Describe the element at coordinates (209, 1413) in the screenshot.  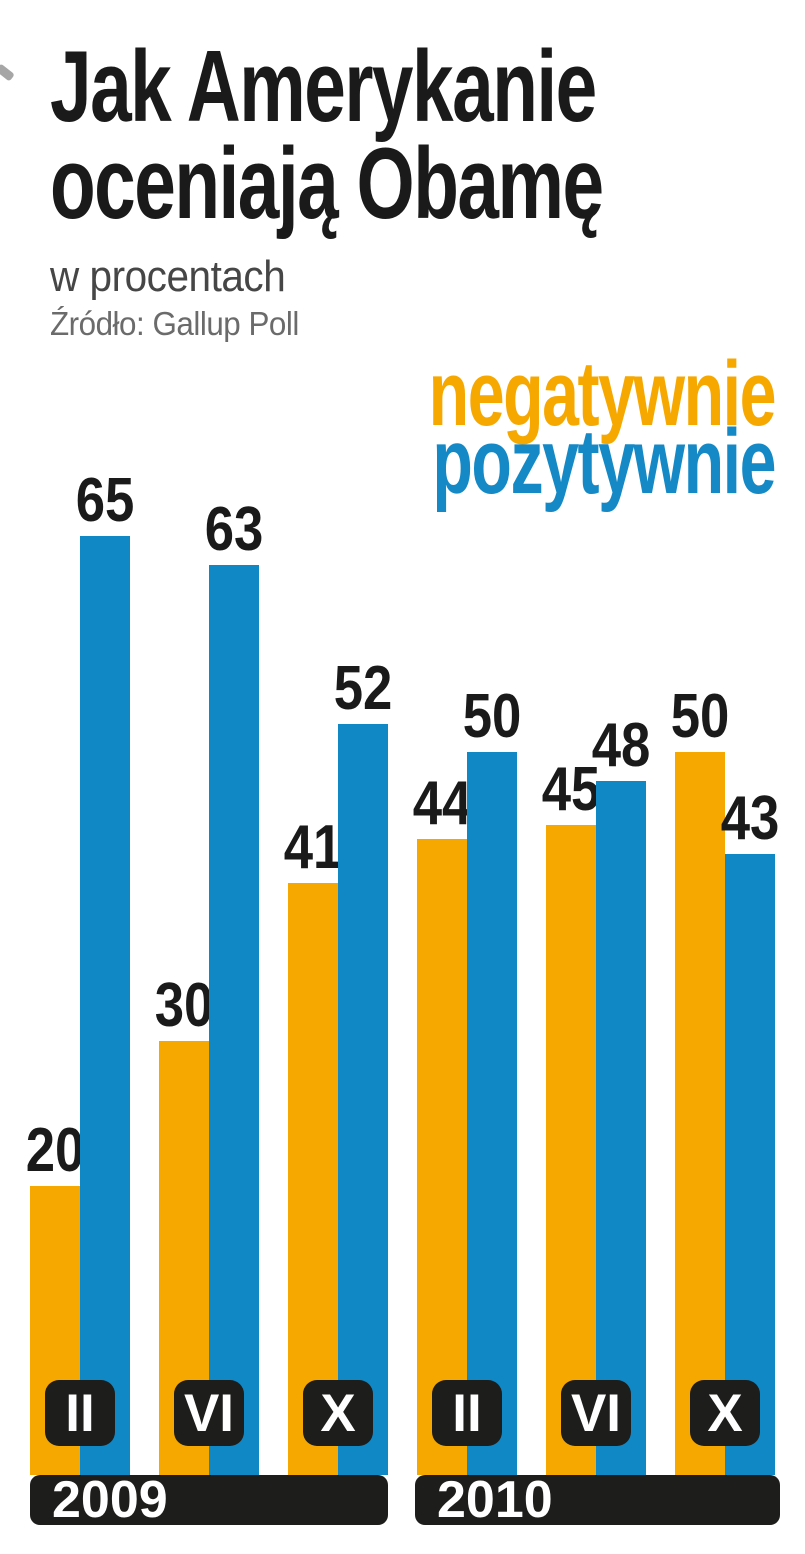
I see `month-axis-label-VI-2009: VI` at that location.